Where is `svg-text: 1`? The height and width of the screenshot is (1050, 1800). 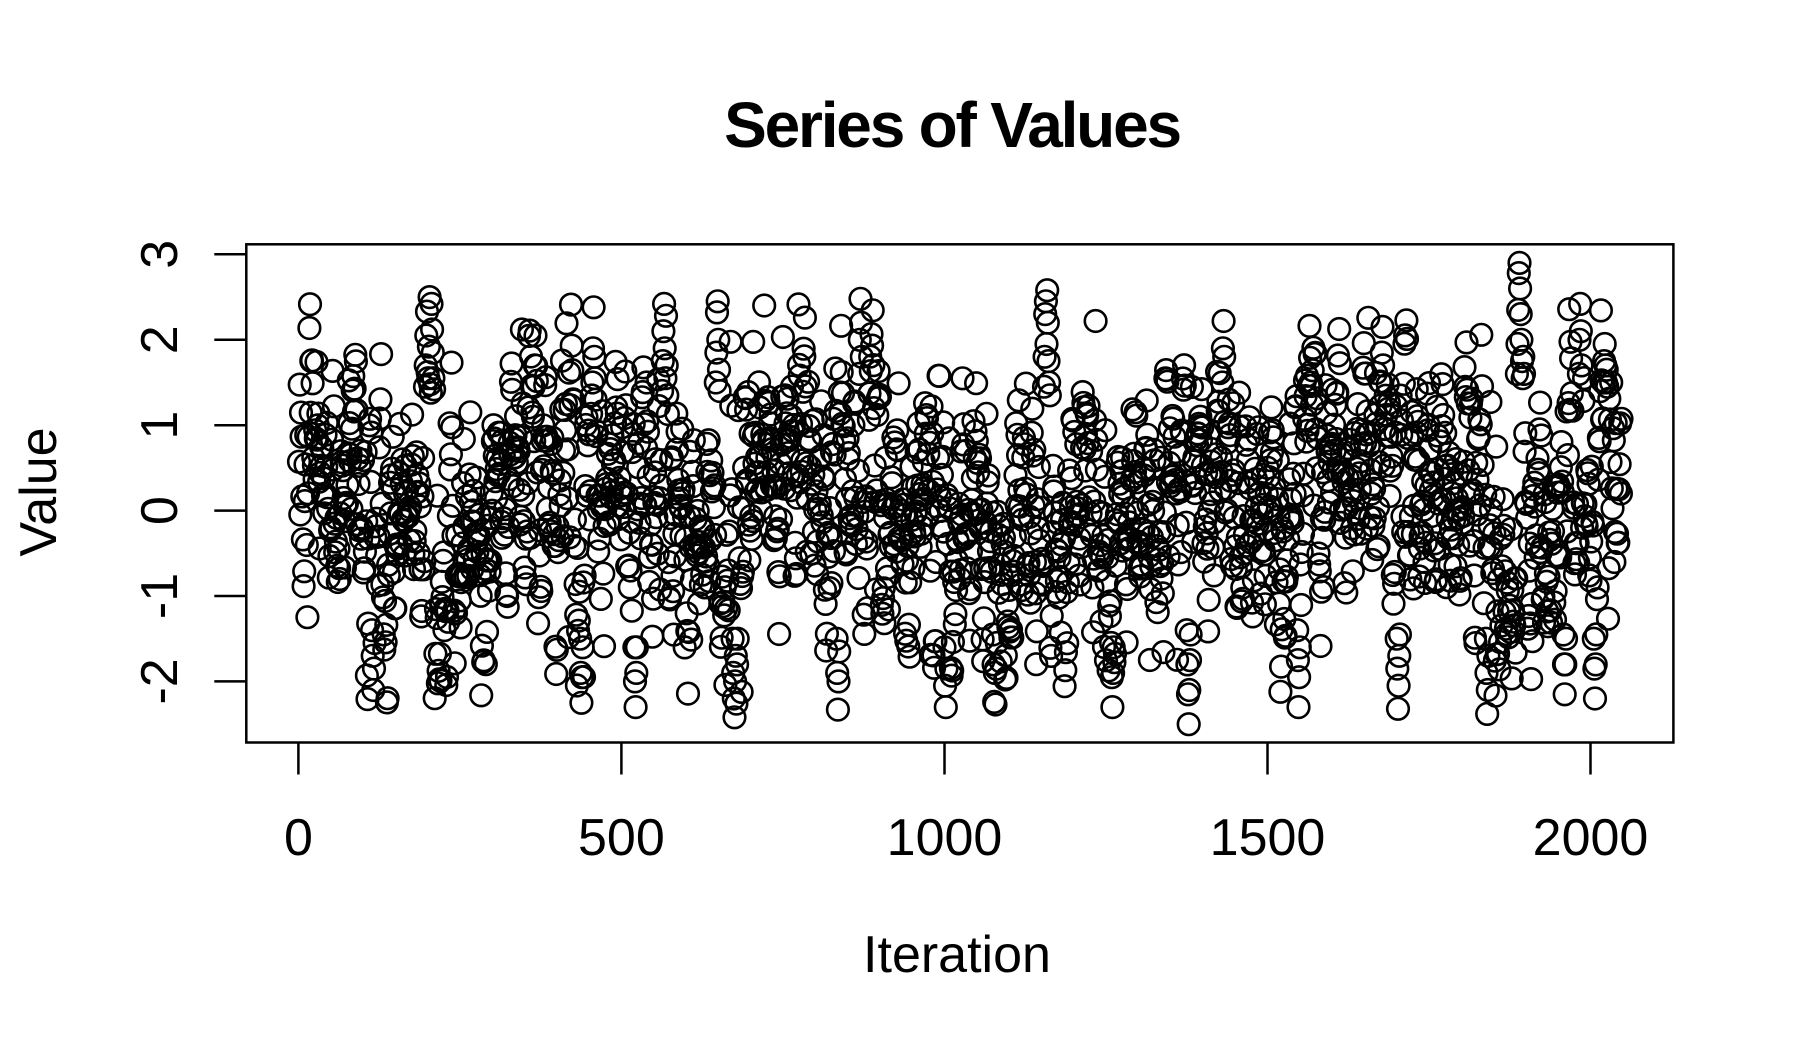 svg-text: 1 is located at coordinates (160, 425).